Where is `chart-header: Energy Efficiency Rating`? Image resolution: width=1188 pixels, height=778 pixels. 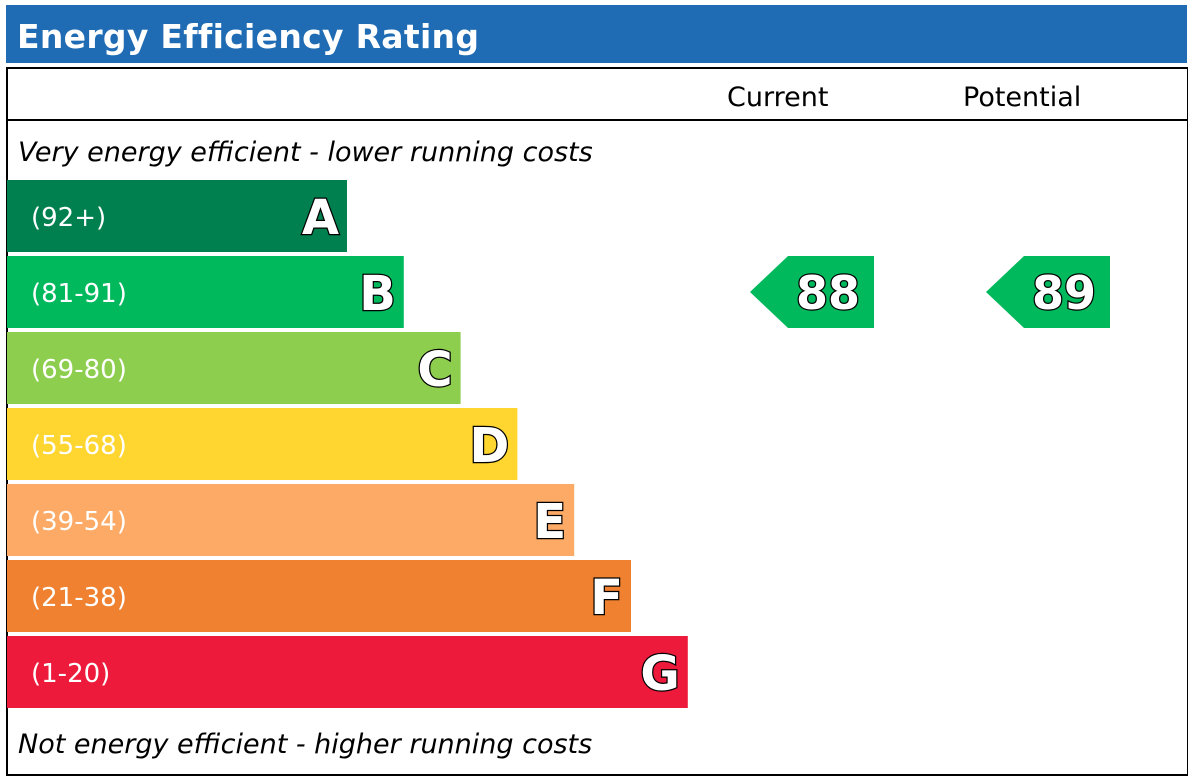
chart-header: Energy Efficiency Rating is located at coordinates (596, 34).